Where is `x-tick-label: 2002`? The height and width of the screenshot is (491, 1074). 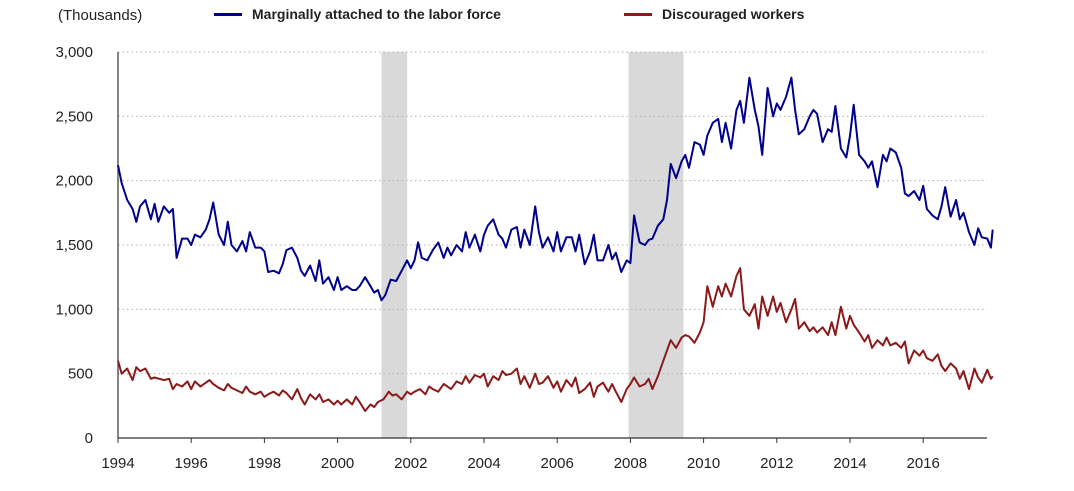
x-tick-label: 2002 is located at coordinates (410, 463).